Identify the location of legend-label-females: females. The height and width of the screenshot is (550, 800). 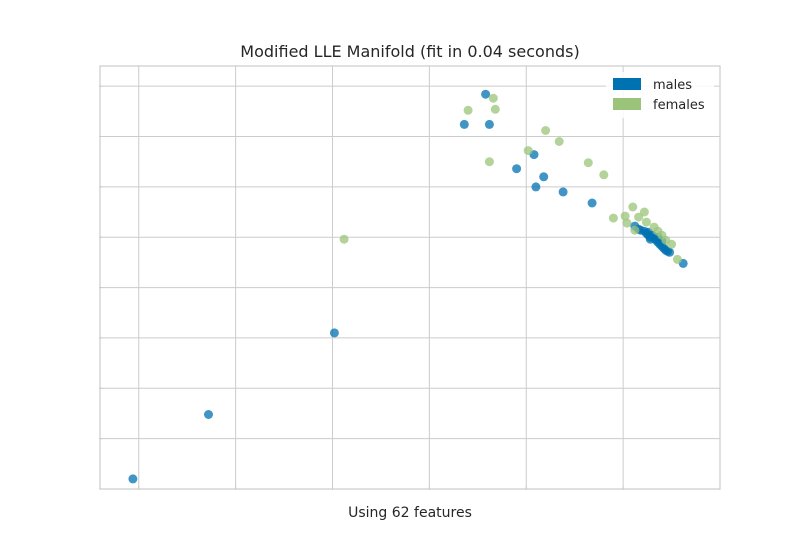
(679, 105).